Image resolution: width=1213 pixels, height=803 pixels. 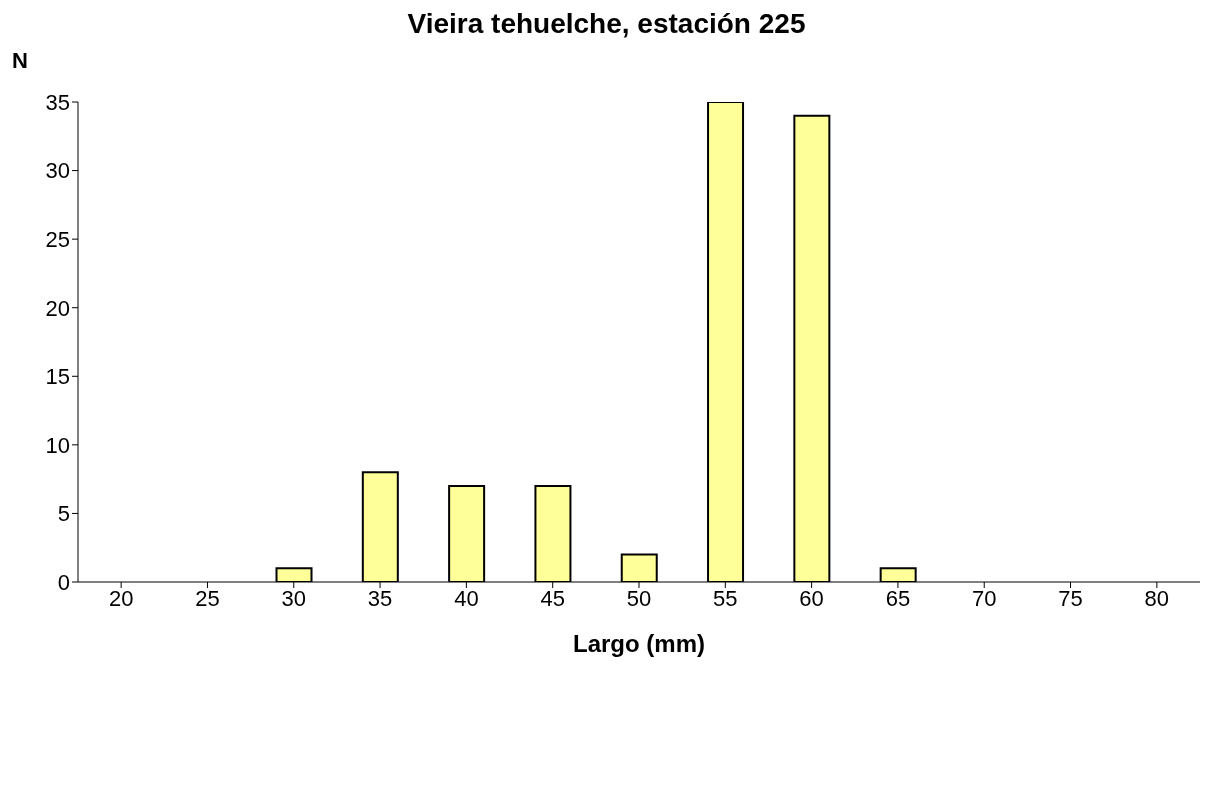 I want to click on x-axis-title: Largo (mm), so click(x=639, y=643).